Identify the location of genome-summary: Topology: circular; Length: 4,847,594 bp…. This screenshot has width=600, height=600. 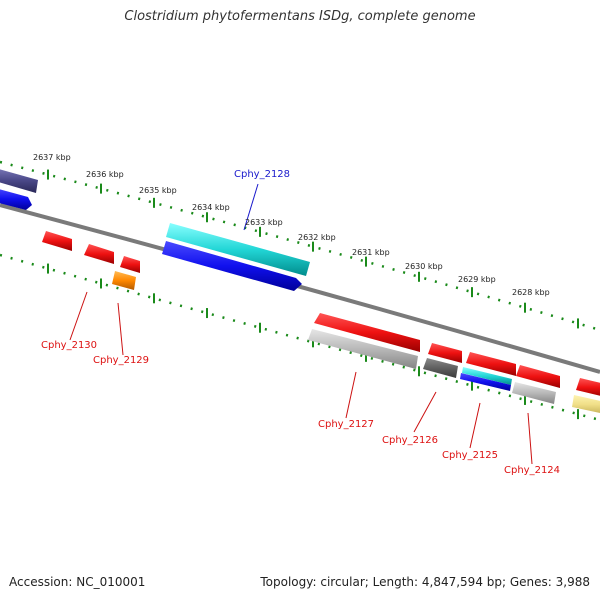
(425, 582).